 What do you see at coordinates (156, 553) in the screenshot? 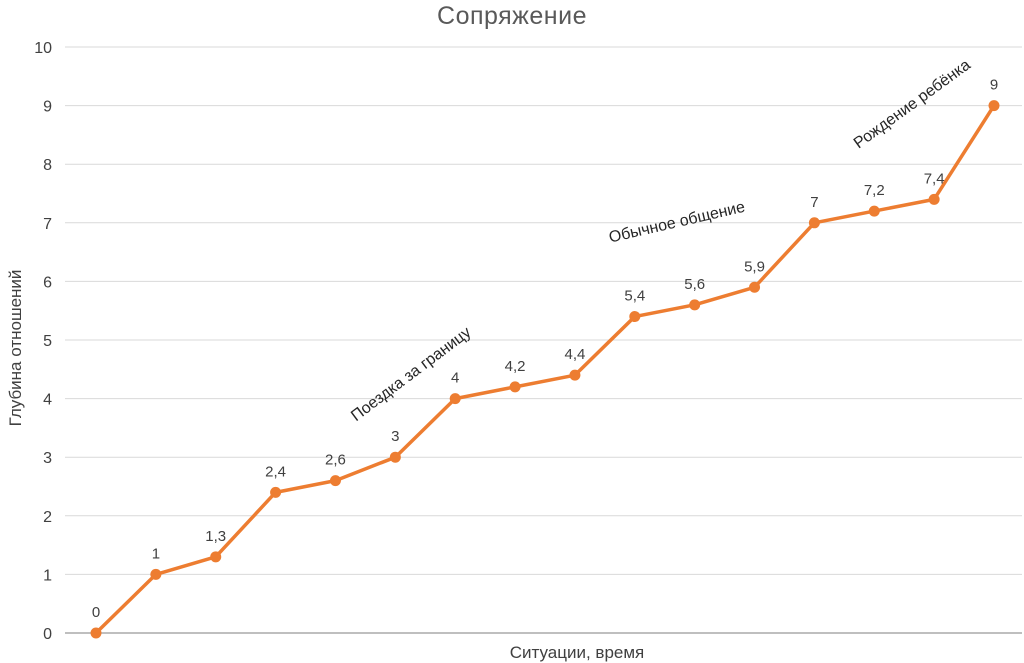
I see `data-point-label: 1` at bounding box center [156, 553].